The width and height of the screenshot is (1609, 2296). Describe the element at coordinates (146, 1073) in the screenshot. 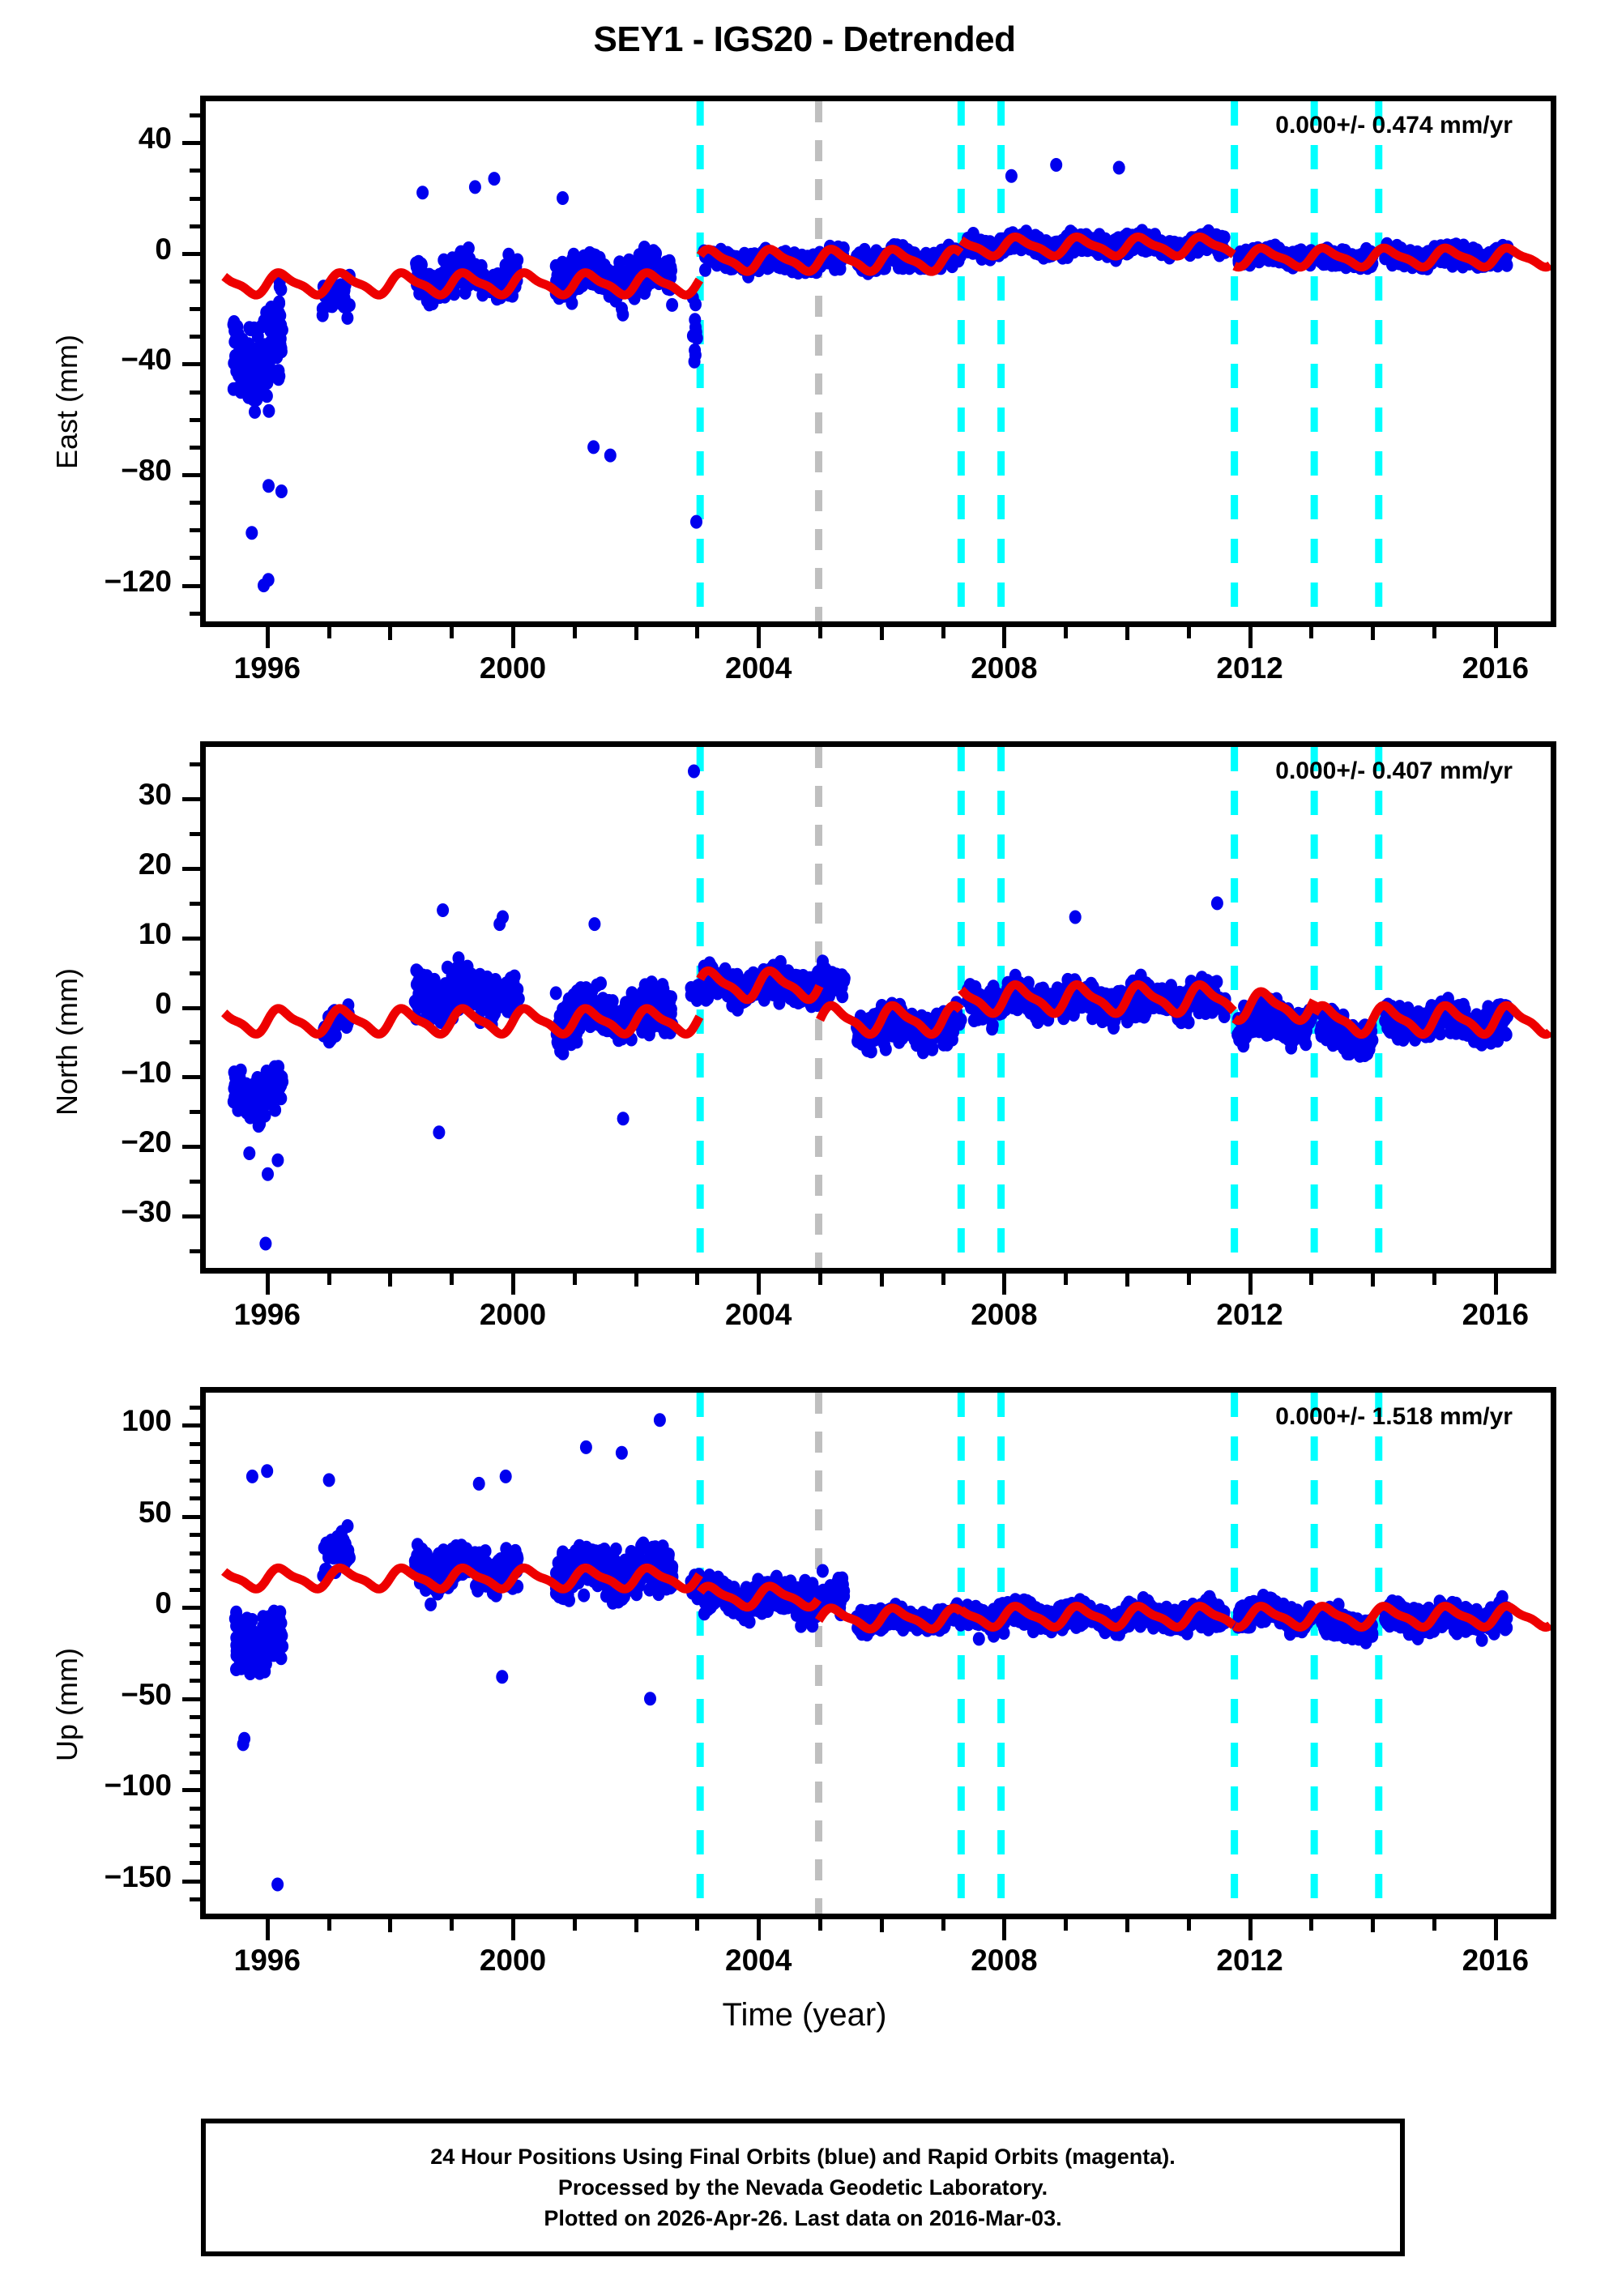

I see `y-tick-label: −10` at that location.